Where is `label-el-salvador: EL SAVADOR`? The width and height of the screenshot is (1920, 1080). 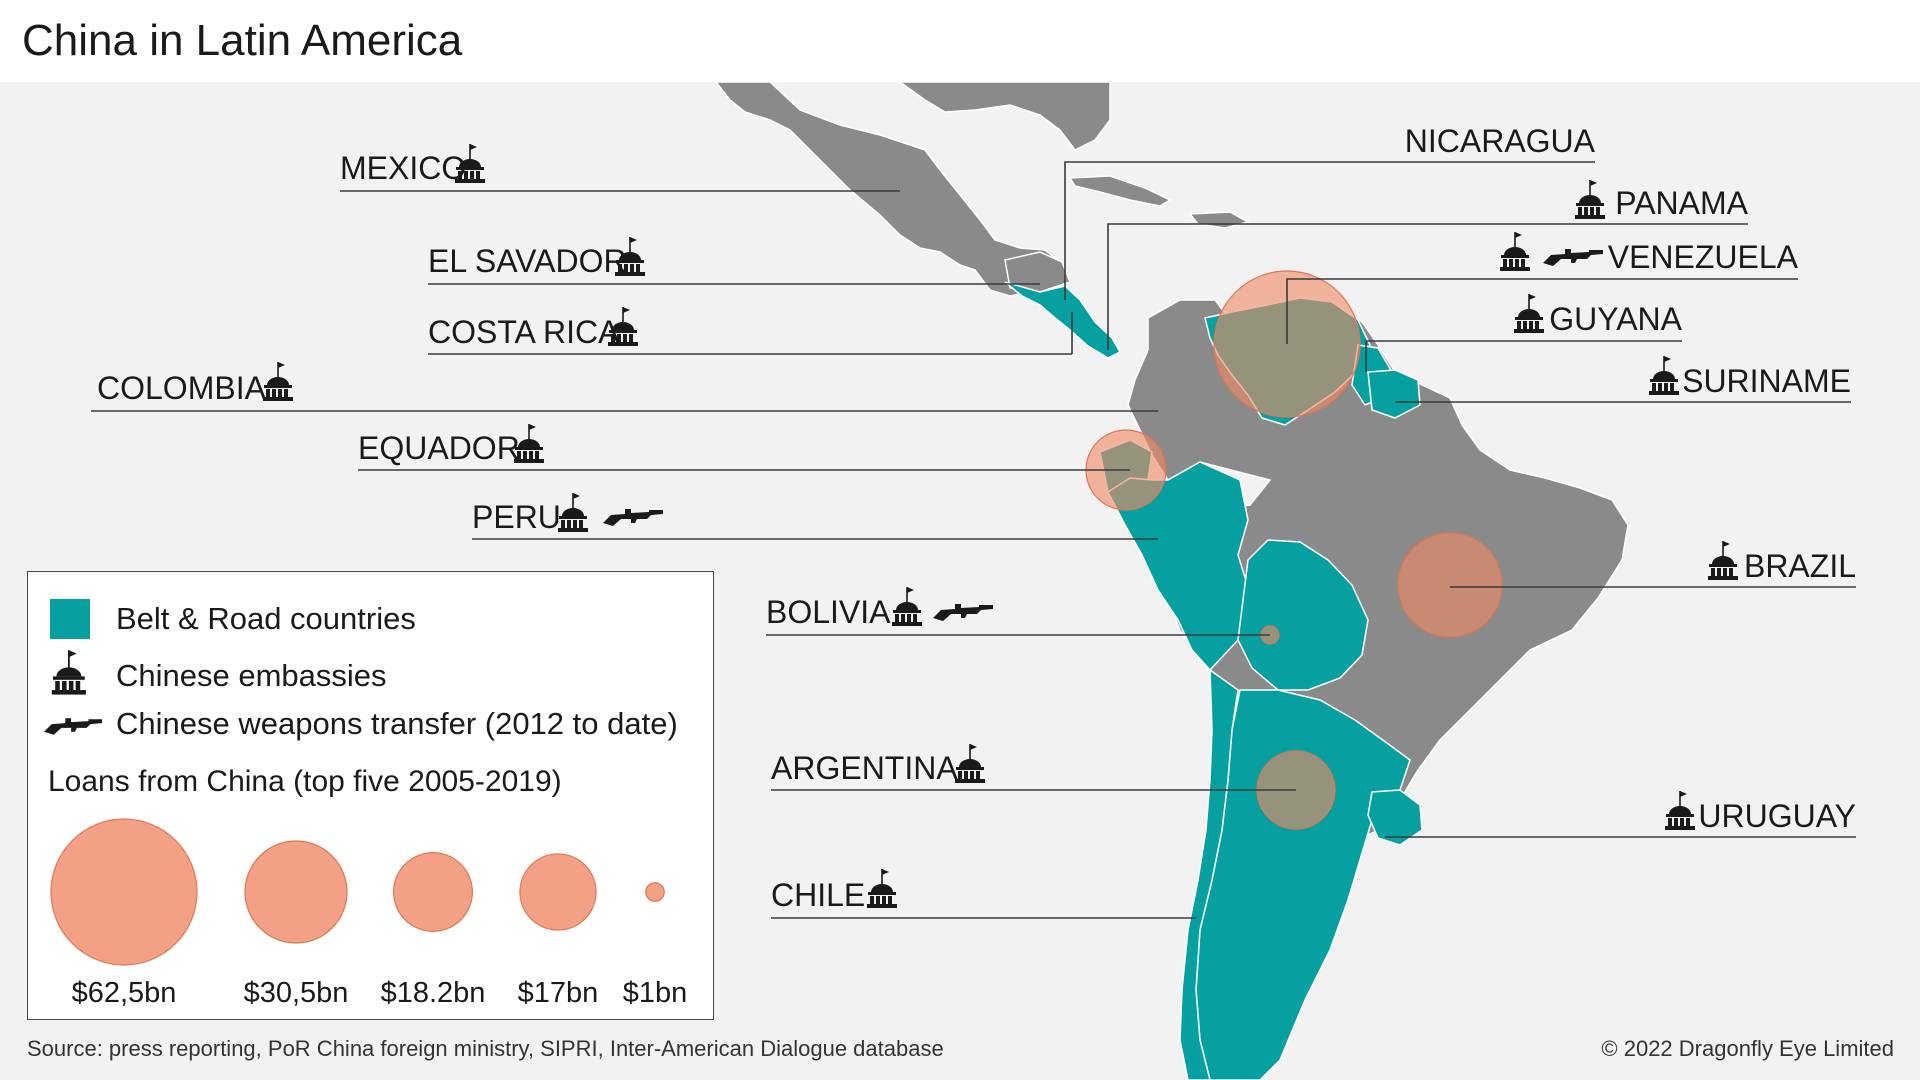
label-el-salvador: EL SAVADOR is located at coordinates (527, 261).